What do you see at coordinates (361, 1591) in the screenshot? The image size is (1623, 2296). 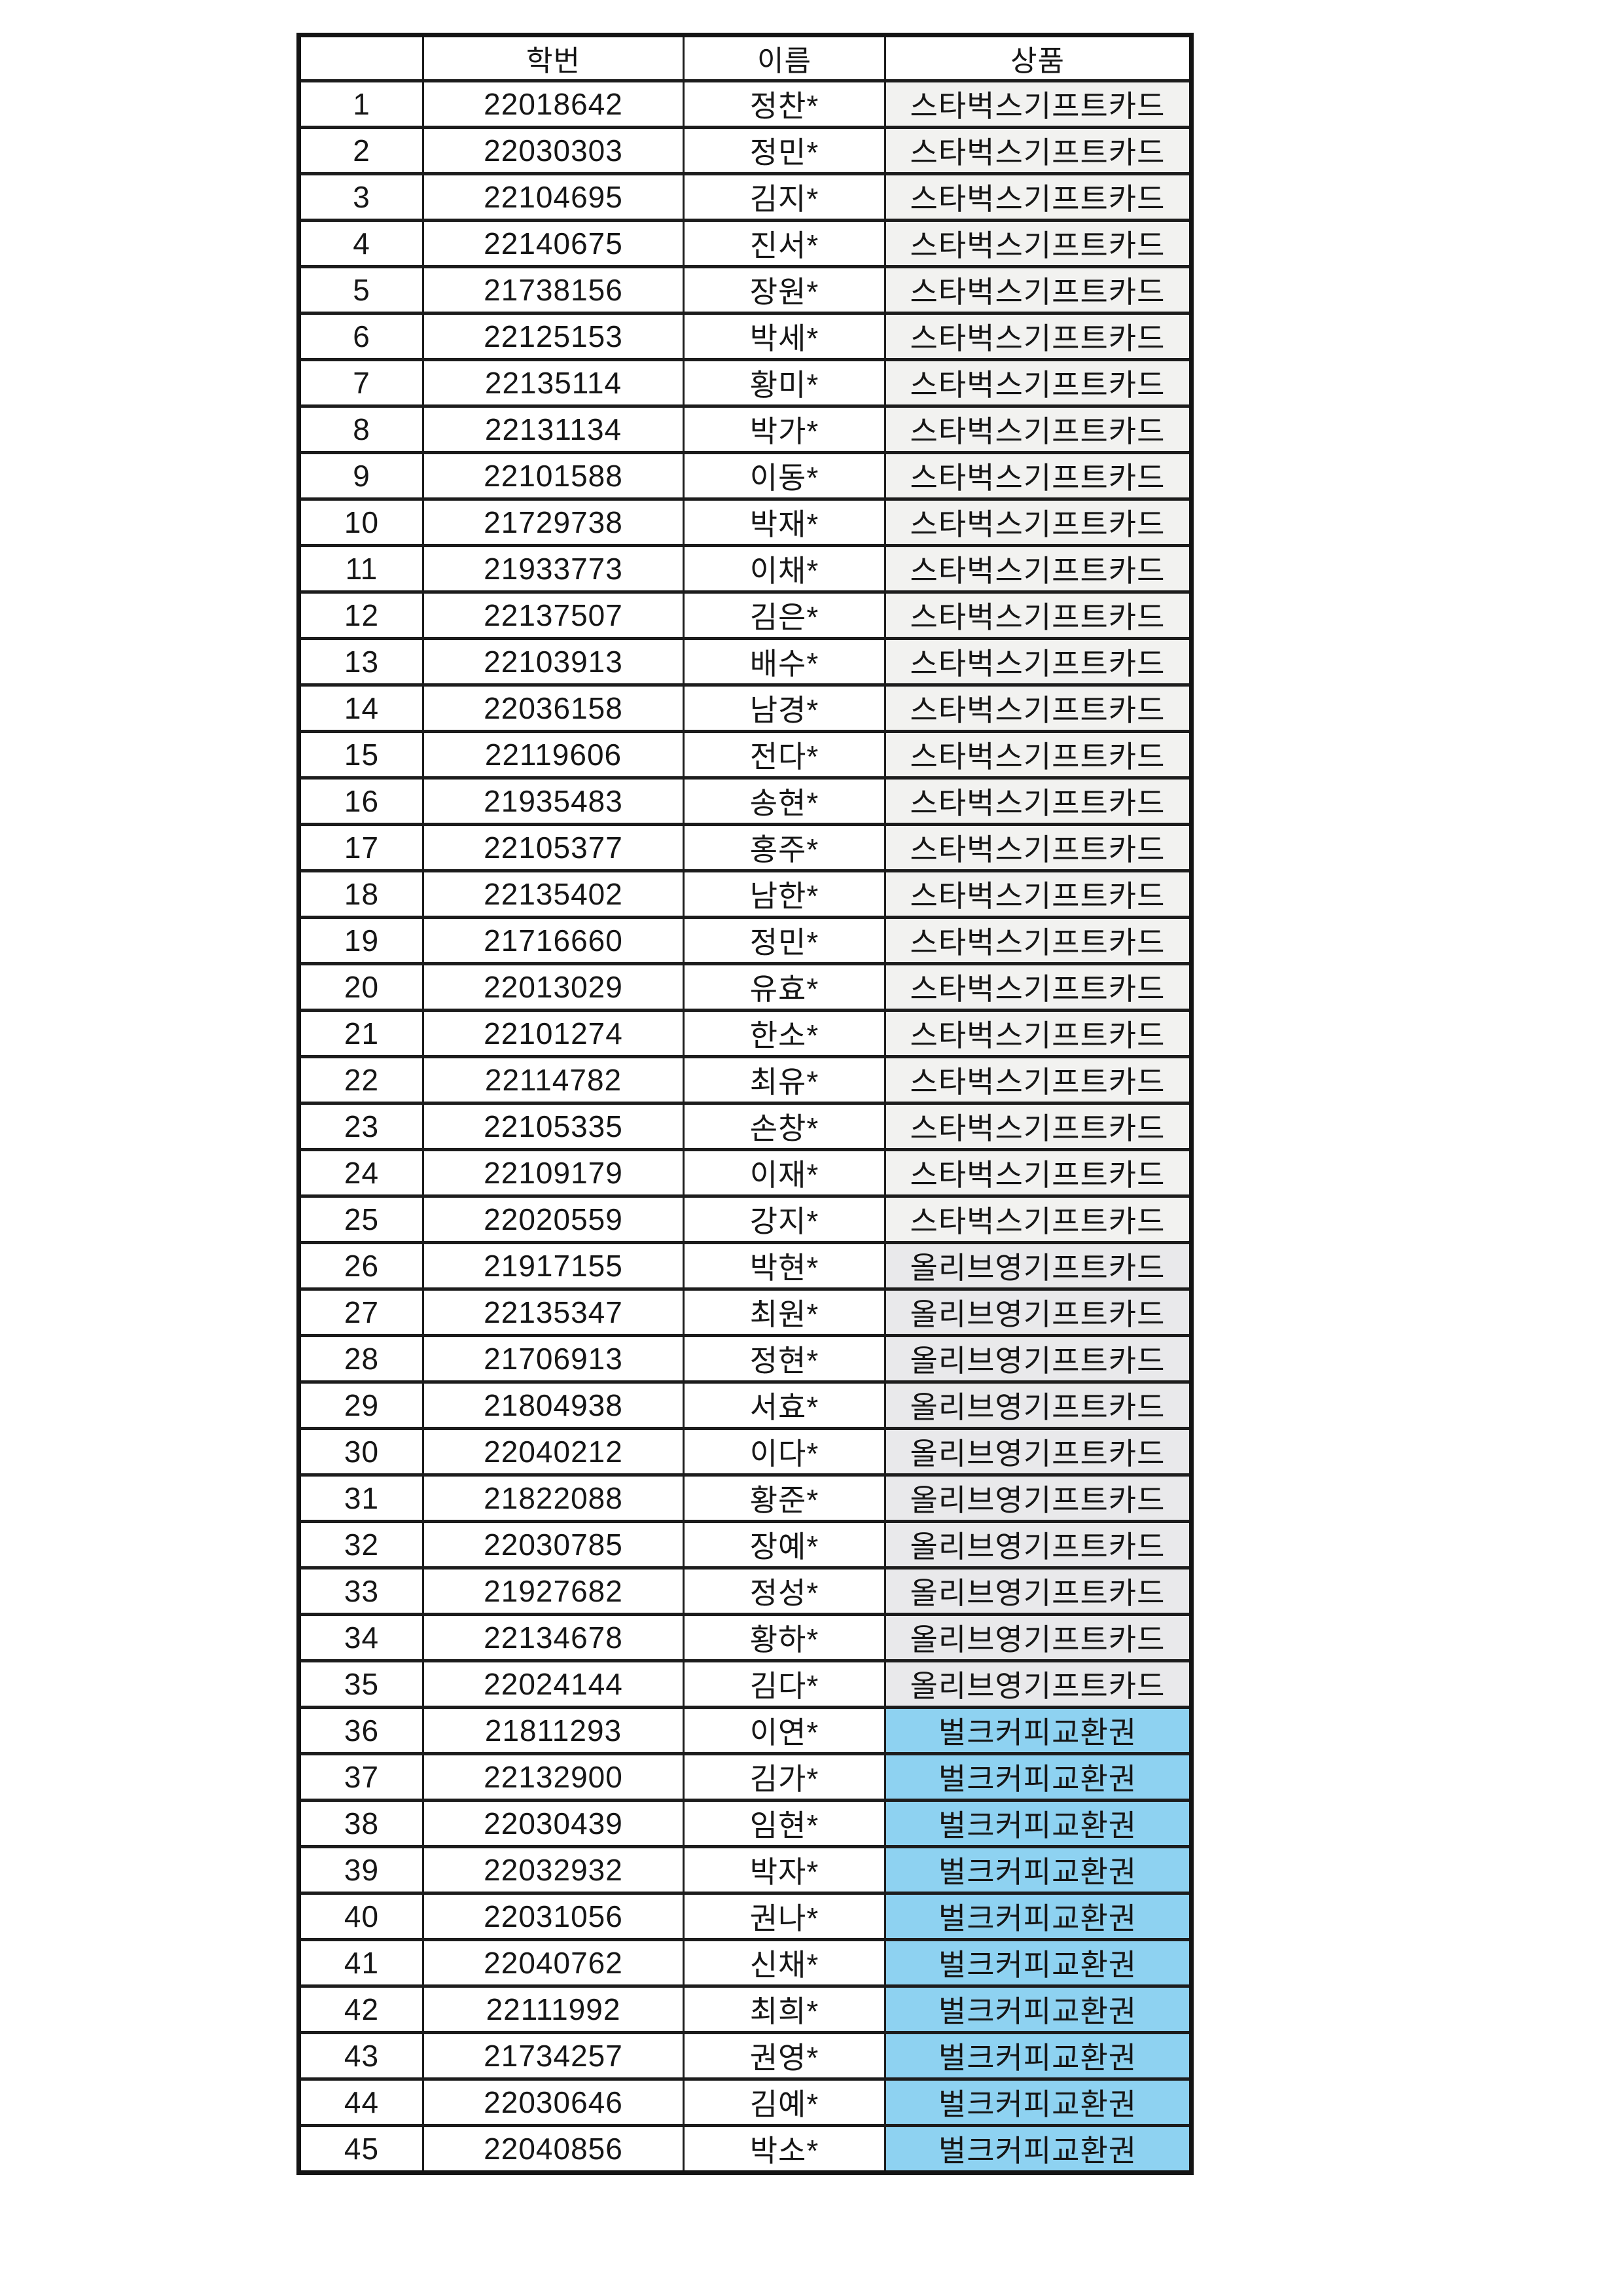 I see `row-number-cell: 33` at bounding box center [361, 1591].